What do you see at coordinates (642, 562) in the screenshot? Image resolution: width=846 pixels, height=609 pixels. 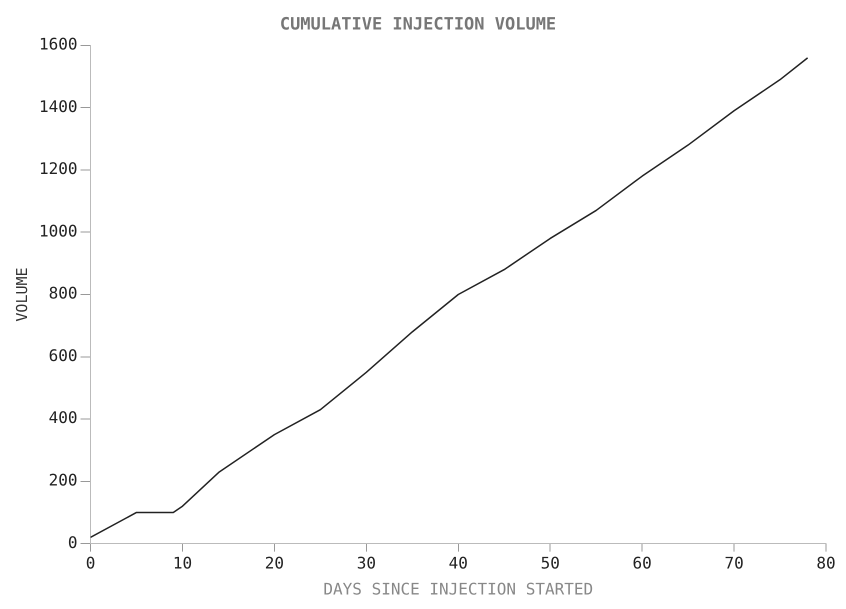 I see `x-tick-label: 60` at bounding box center [642, 562].